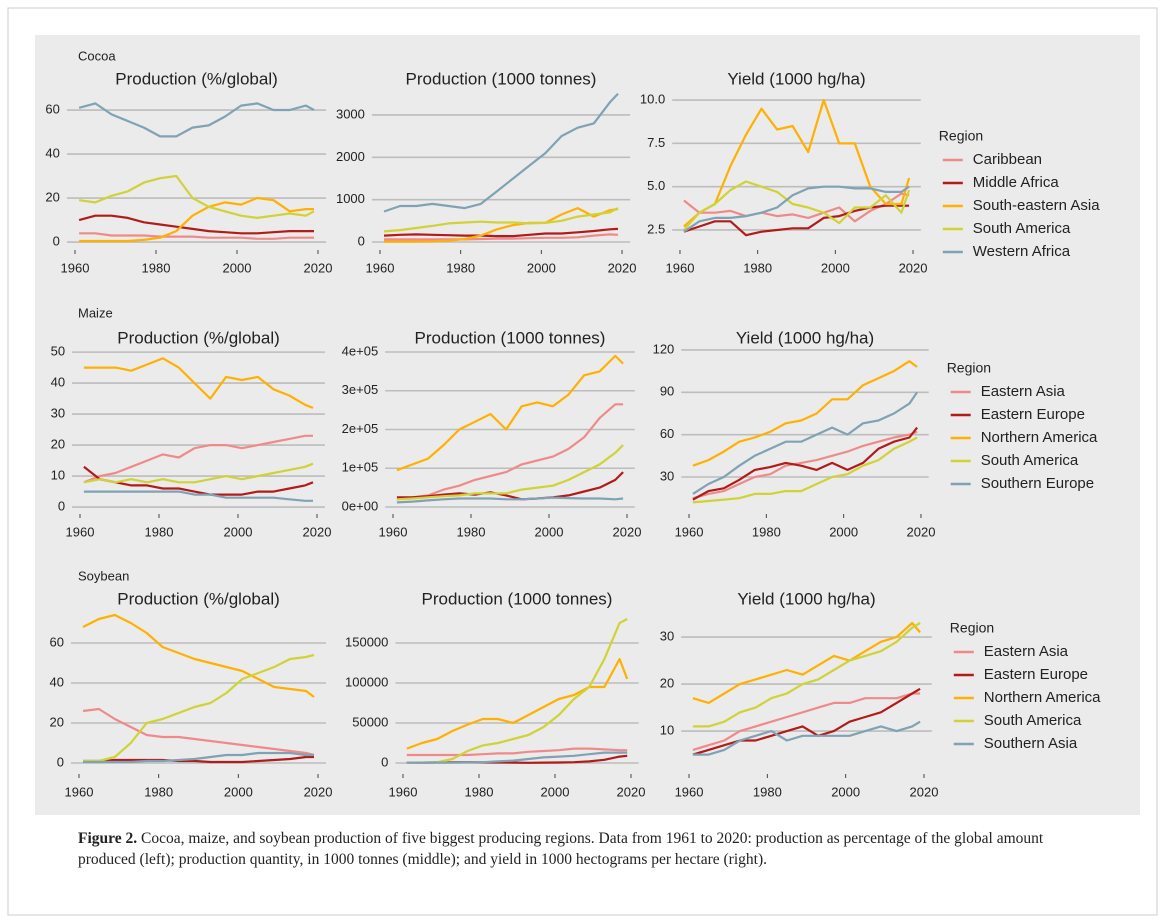  I want to click on y-tick-label: 90, so click(667, 391).